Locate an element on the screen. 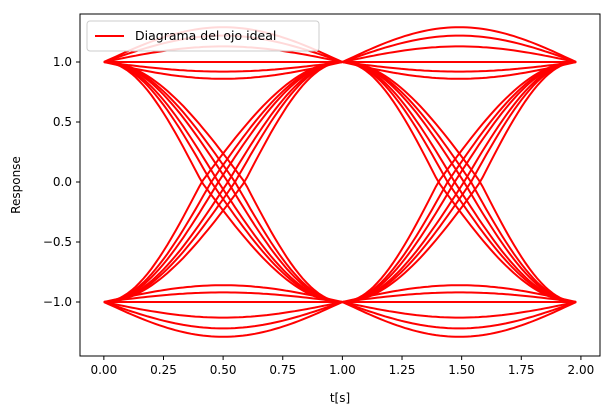 The image size is (616, 409). y-tick-label: 0.5 is located at coordinates (62, 122).